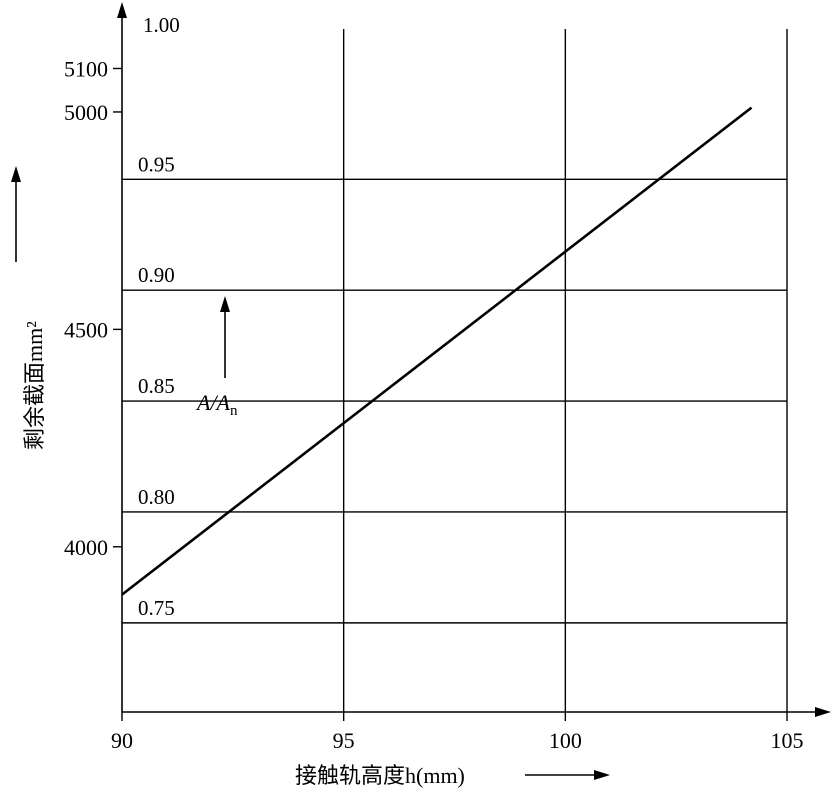 This screenshot has height=793, width=833. Describe the element at coordinates (156, 497) in the screenshot. I see `ratio-label: 0.80` at that location.